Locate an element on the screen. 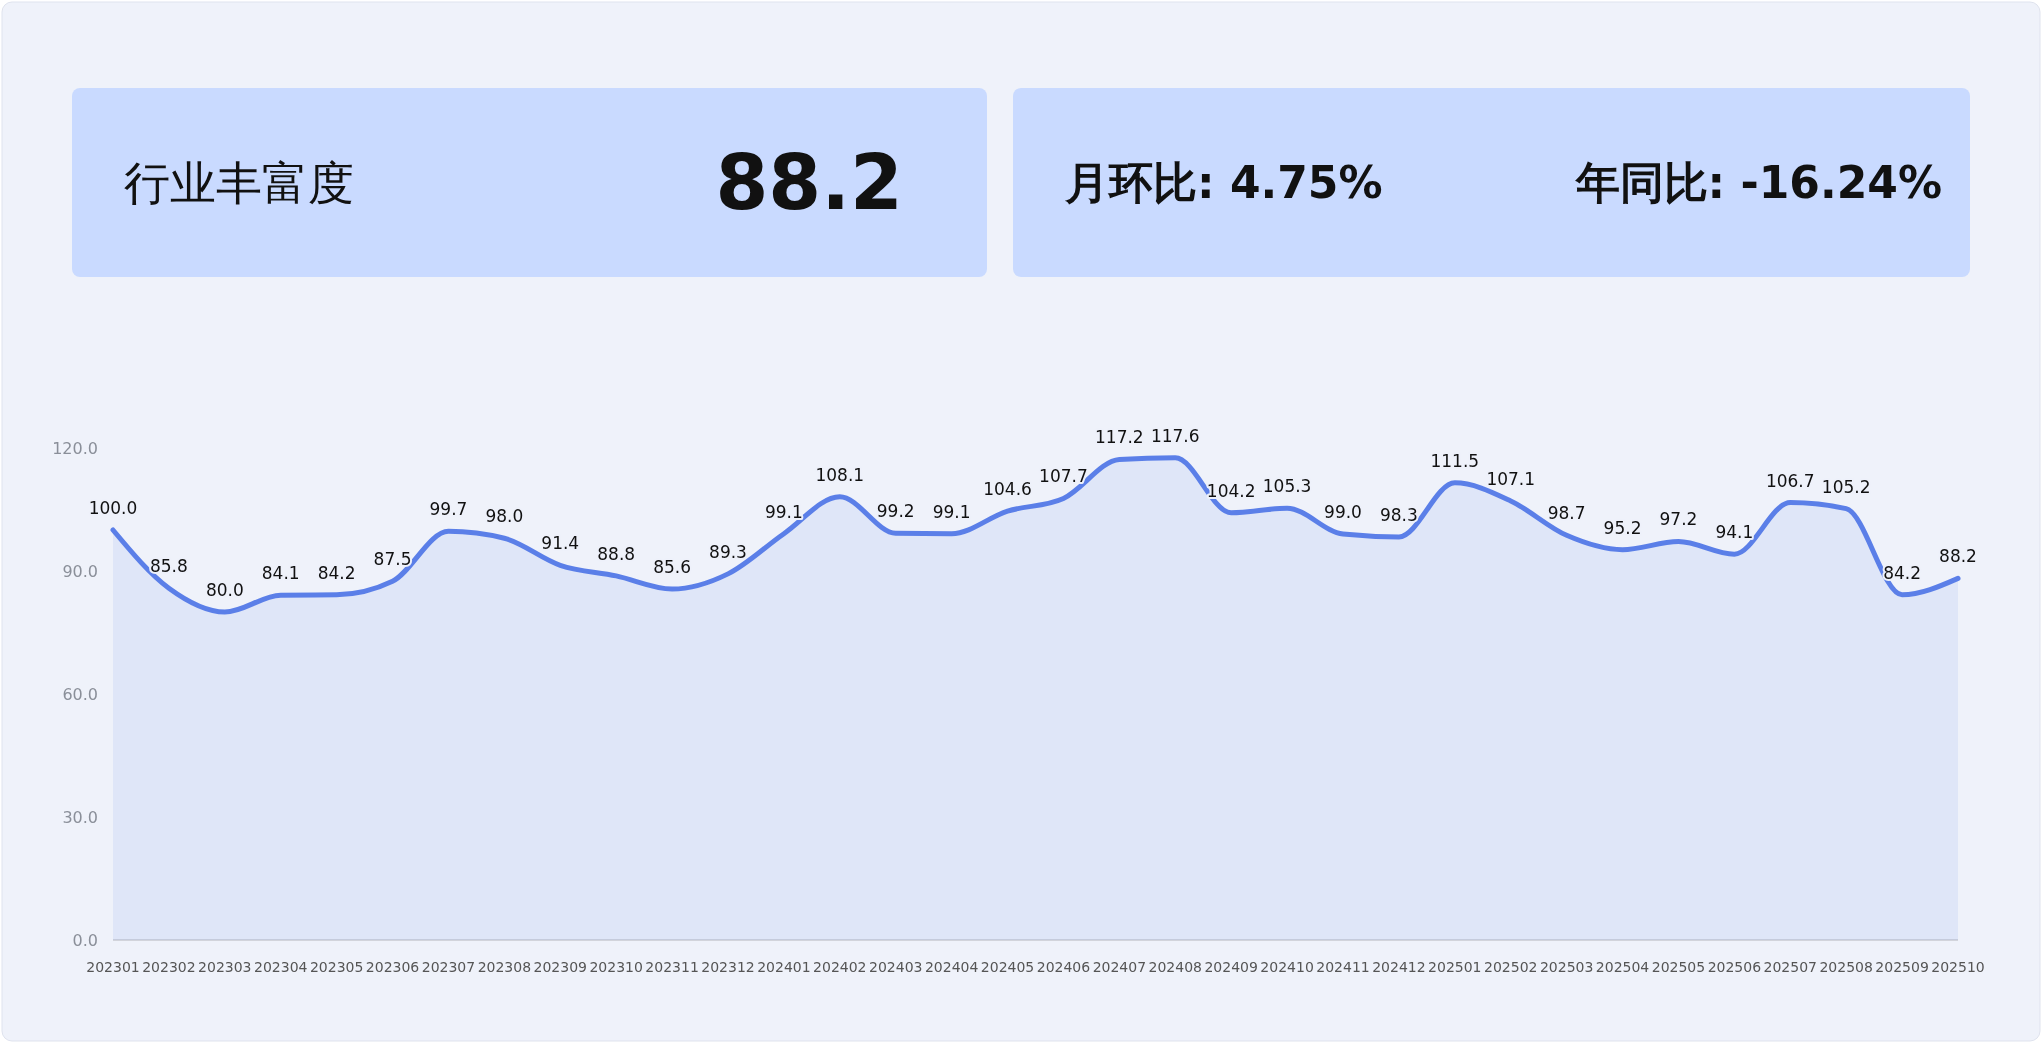 The width and height of the screenshot is (2042, 1043). text: 年同比: -16.24% is located at coordinates (1758, 182).